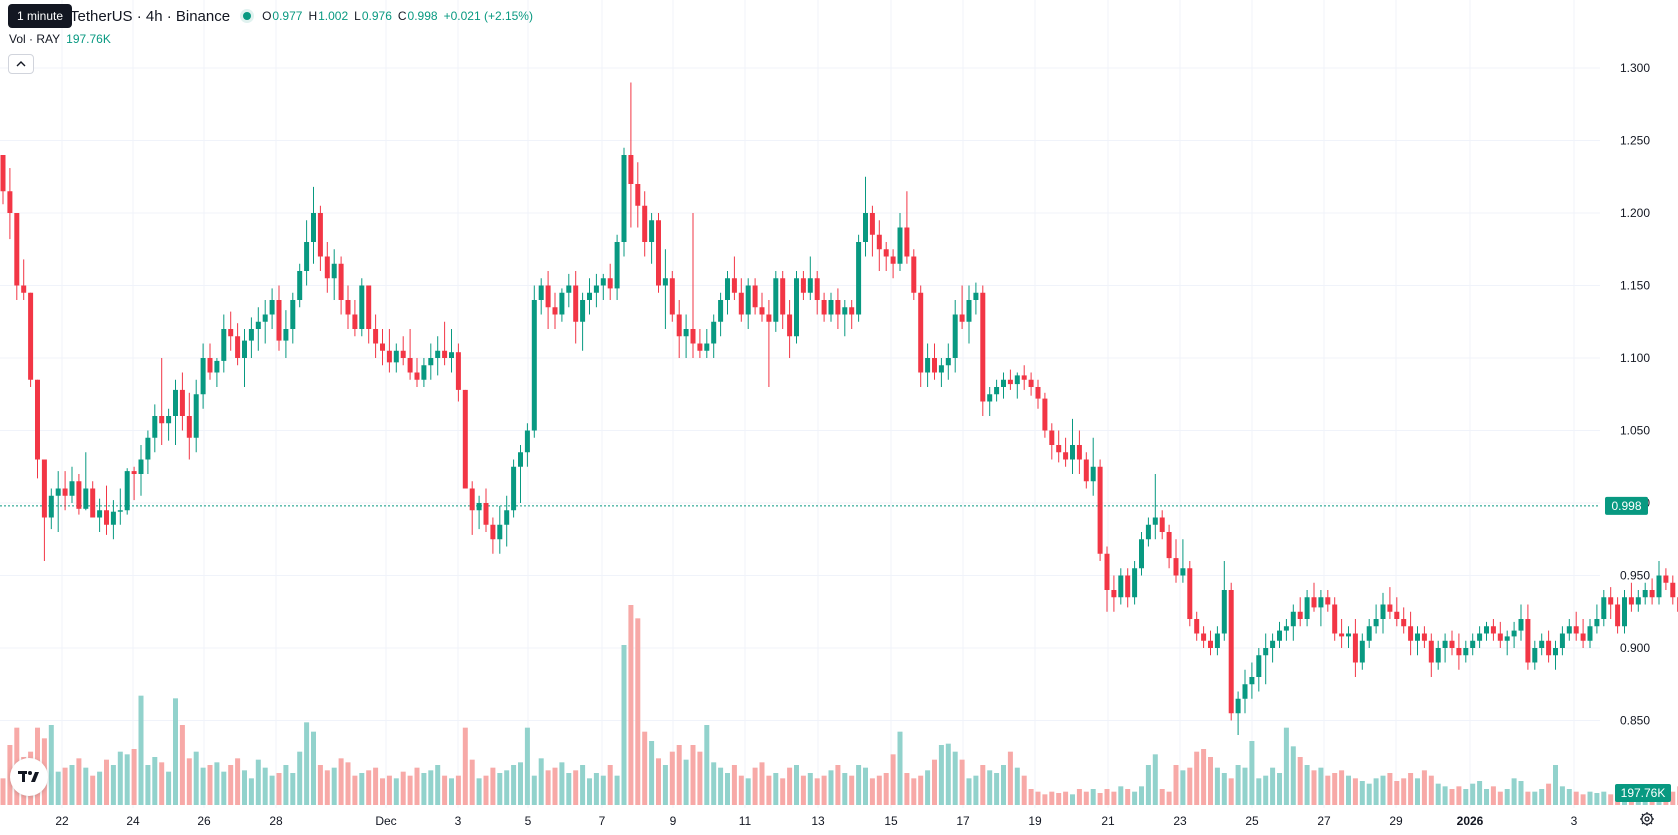  What do you see at coordinates (35, 39) in the screenshot?
I see `volume-legend-label: Vol · RAY` at bounding box center [35, 39].